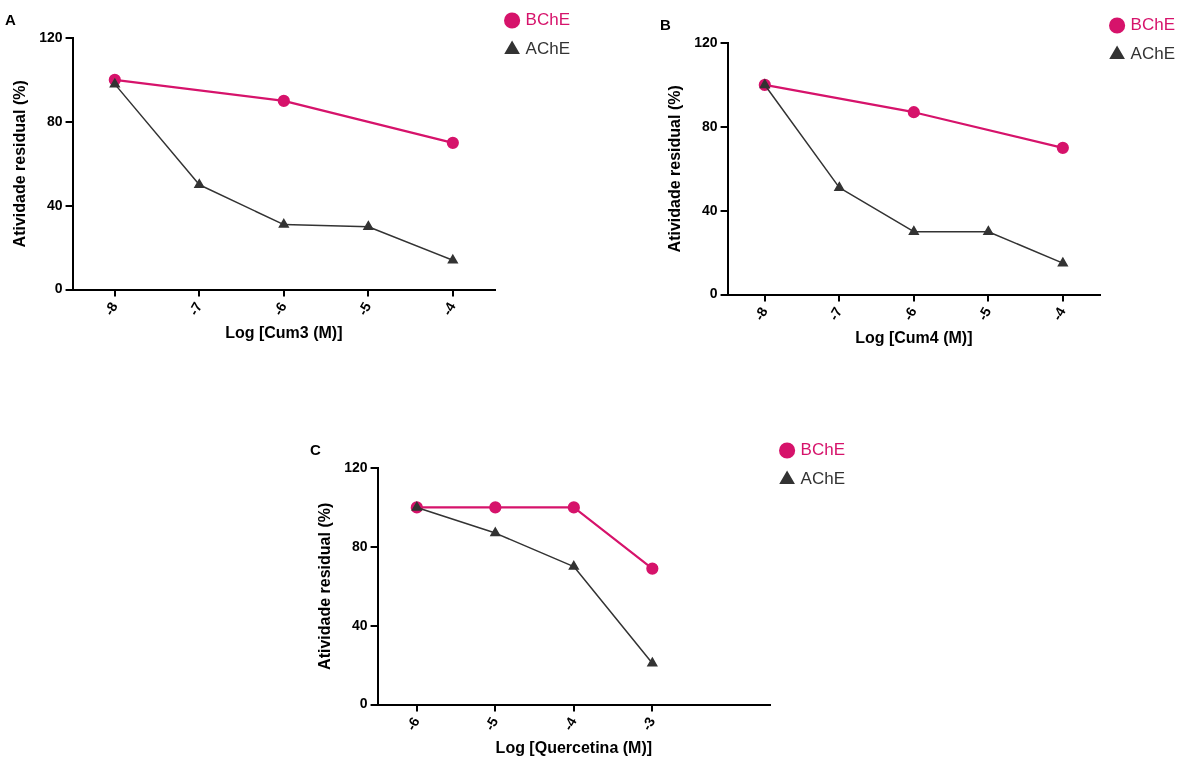 The height and width of the screenshot is (760, 1195). I want to click on chart-title: B, so click(665, 25).